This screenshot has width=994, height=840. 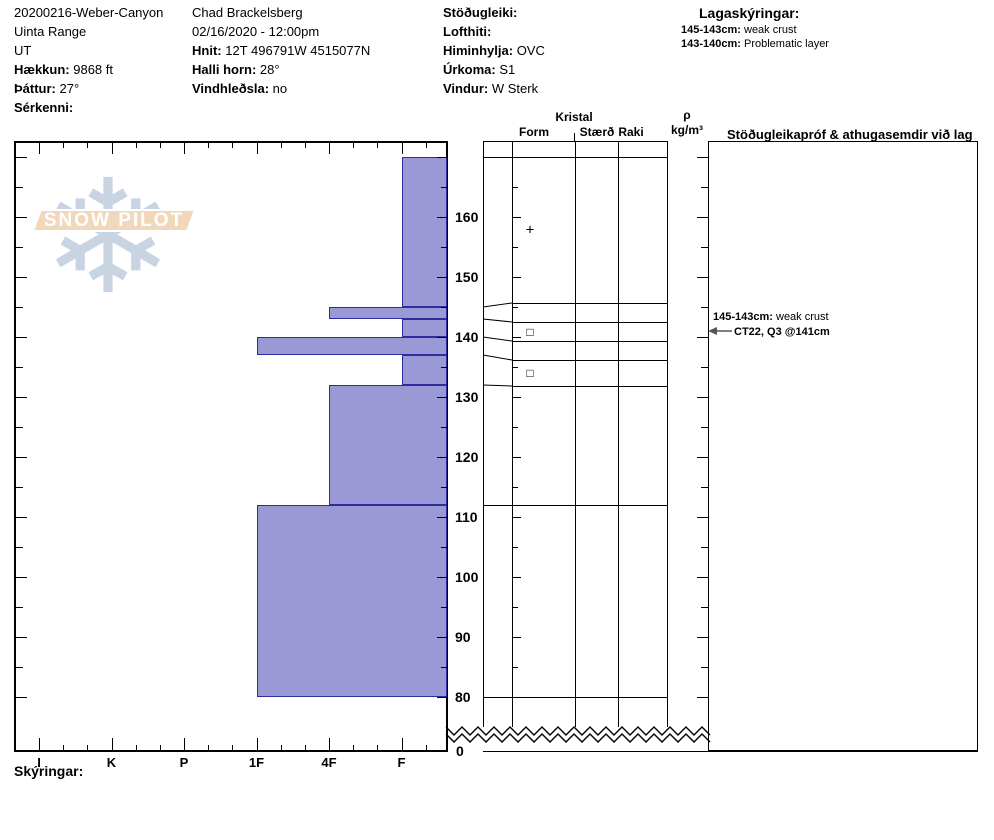 What do you see at coordinates (247, 12) in the screenshot?
I see `header-line: Chad Brackelsberg` at bounding box center [247, 12].